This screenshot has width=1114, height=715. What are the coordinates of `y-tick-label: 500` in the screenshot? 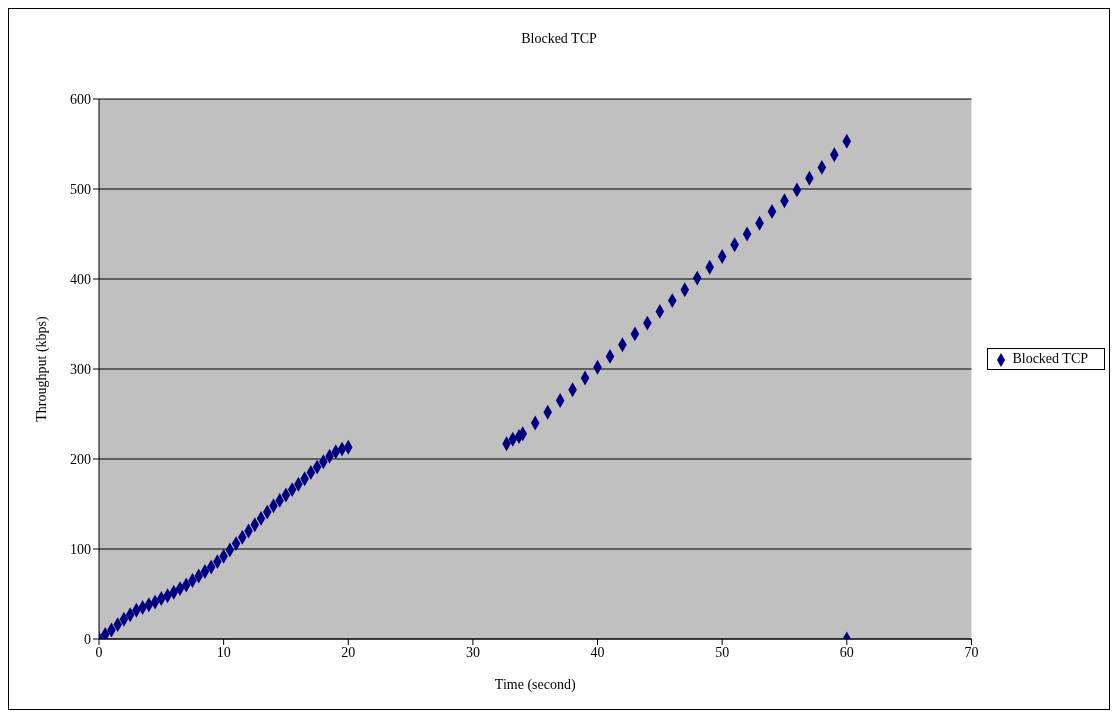 It's located at (80, 189).